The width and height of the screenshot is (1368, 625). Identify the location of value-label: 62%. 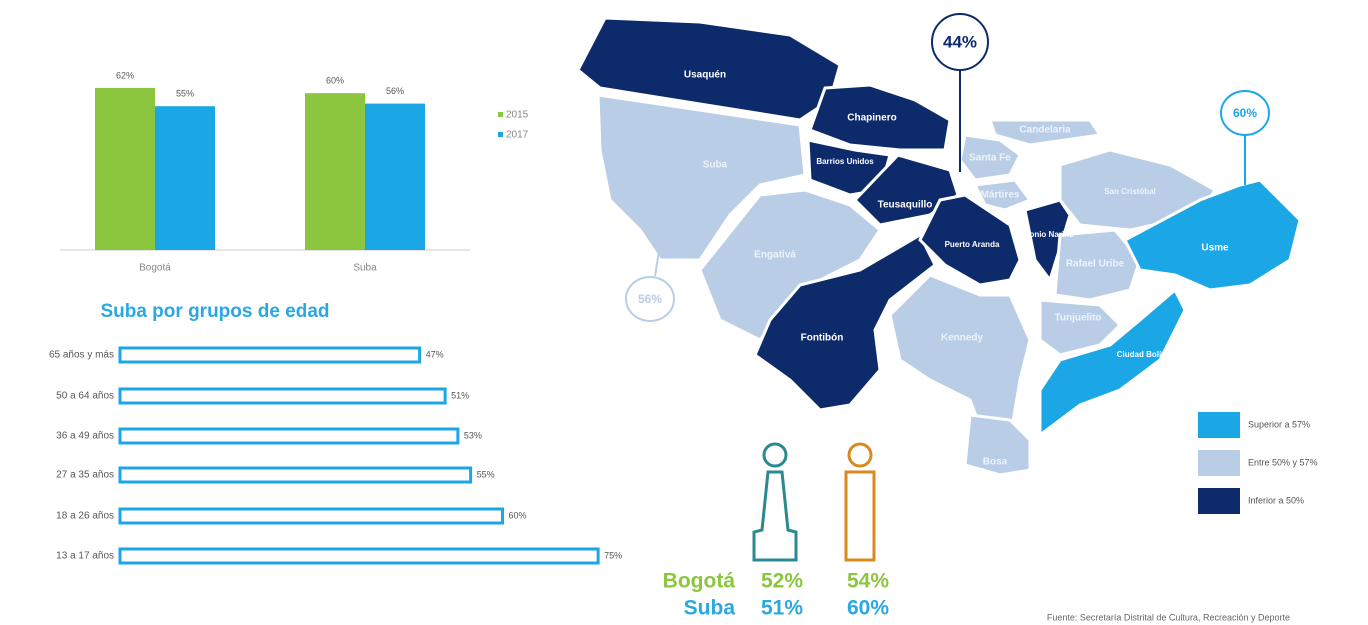
(125, 75).